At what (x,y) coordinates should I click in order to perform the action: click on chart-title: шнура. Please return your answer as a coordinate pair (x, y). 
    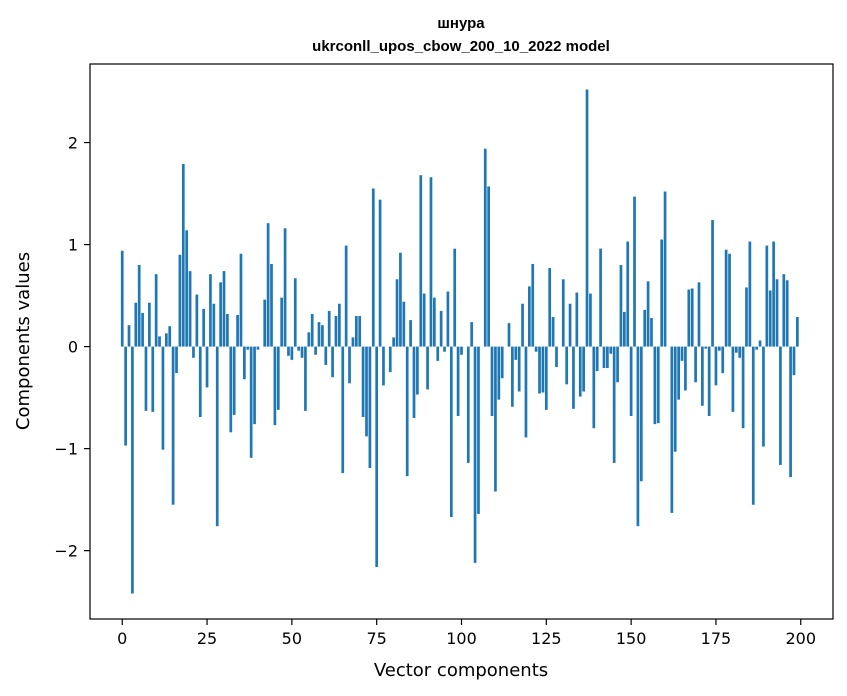
    Looking at the image, I should click on (461, 23).